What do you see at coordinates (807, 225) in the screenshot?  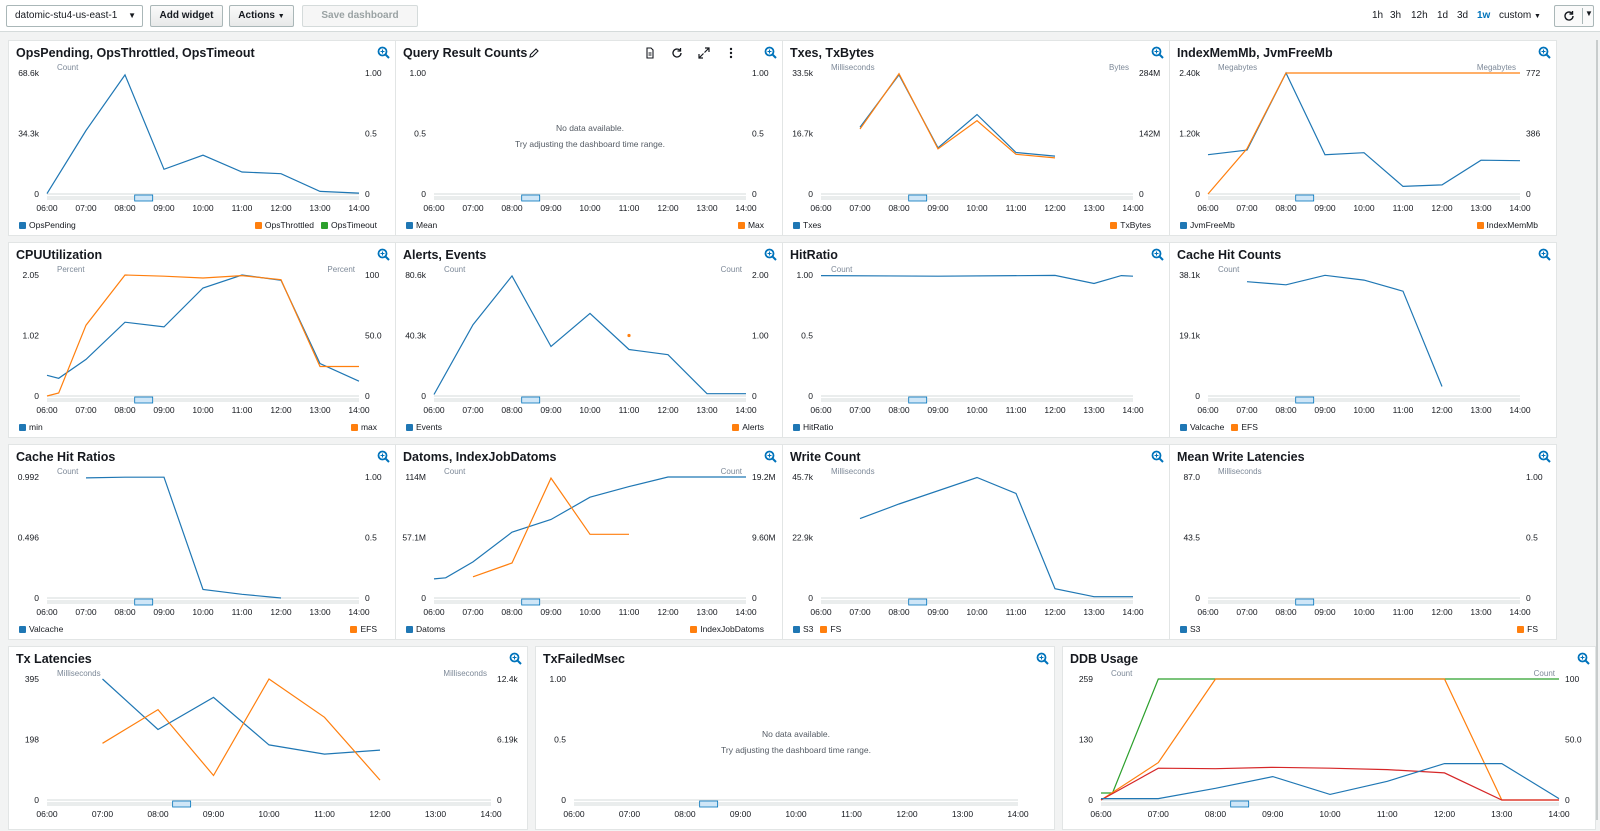 I see `legend-item: Txes` at bounding box center [807, 225].